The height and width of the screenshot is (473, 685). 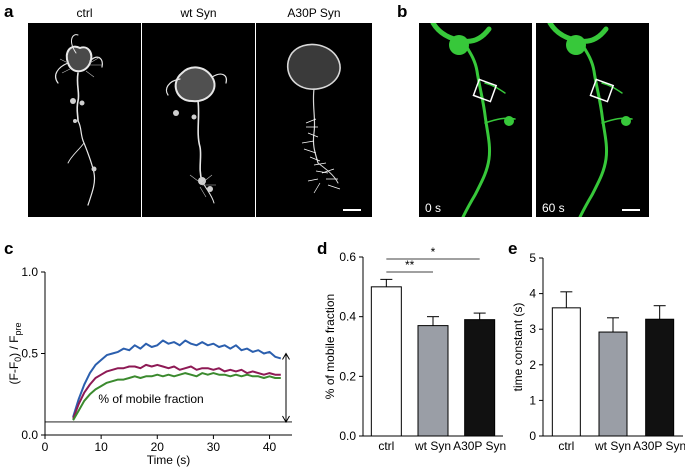 What do you see at coordinates (150, 399) in the screenshot?
I see `chart-c-annotation: % of mobile fraction` at bounding box center [150, 399].